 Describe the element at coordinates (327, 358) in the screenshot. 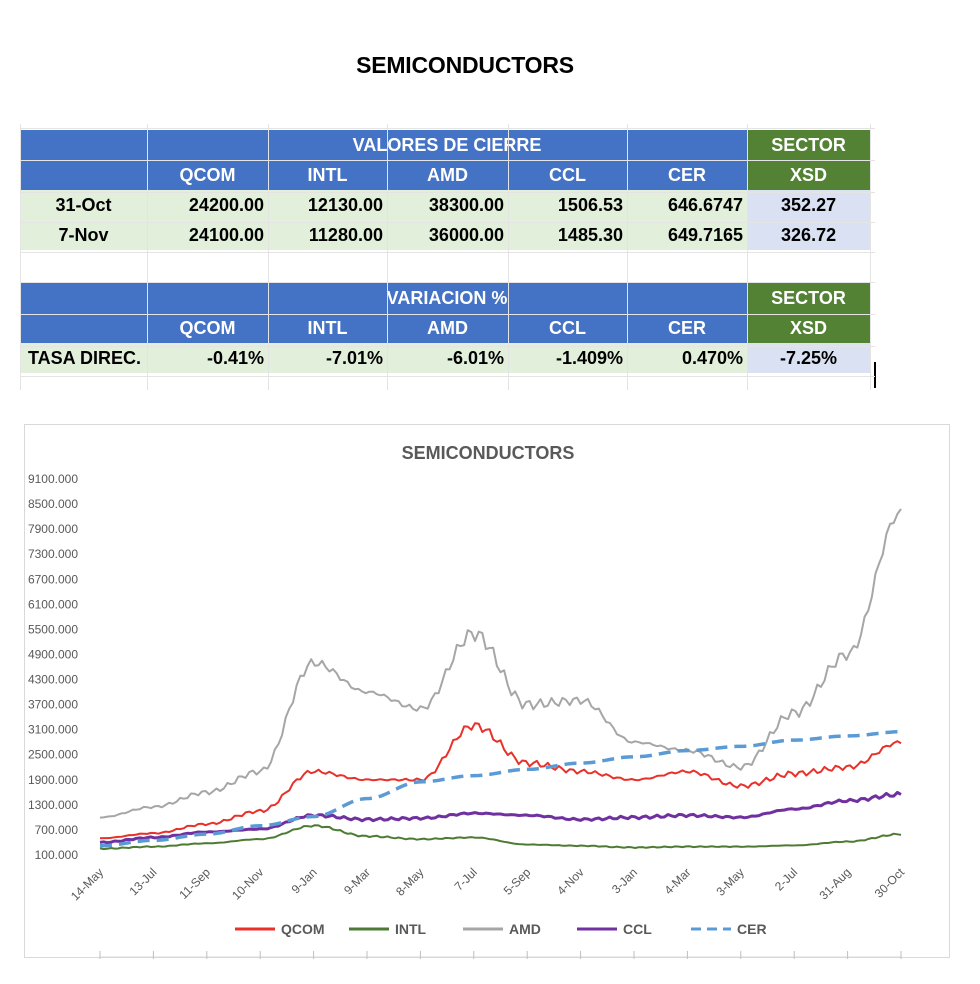

I see `table-cell: -7.01%` at that location.